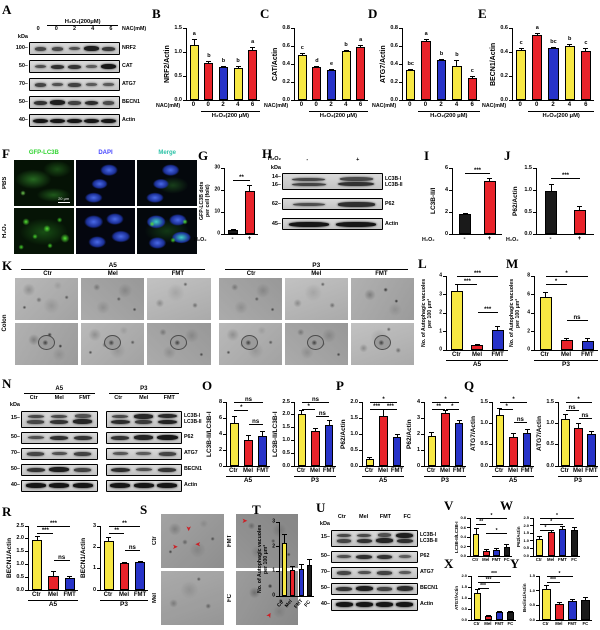  Describe the element at coordinates (553, 64) in the screenshot. I see `bar-slot: bc` at that location.